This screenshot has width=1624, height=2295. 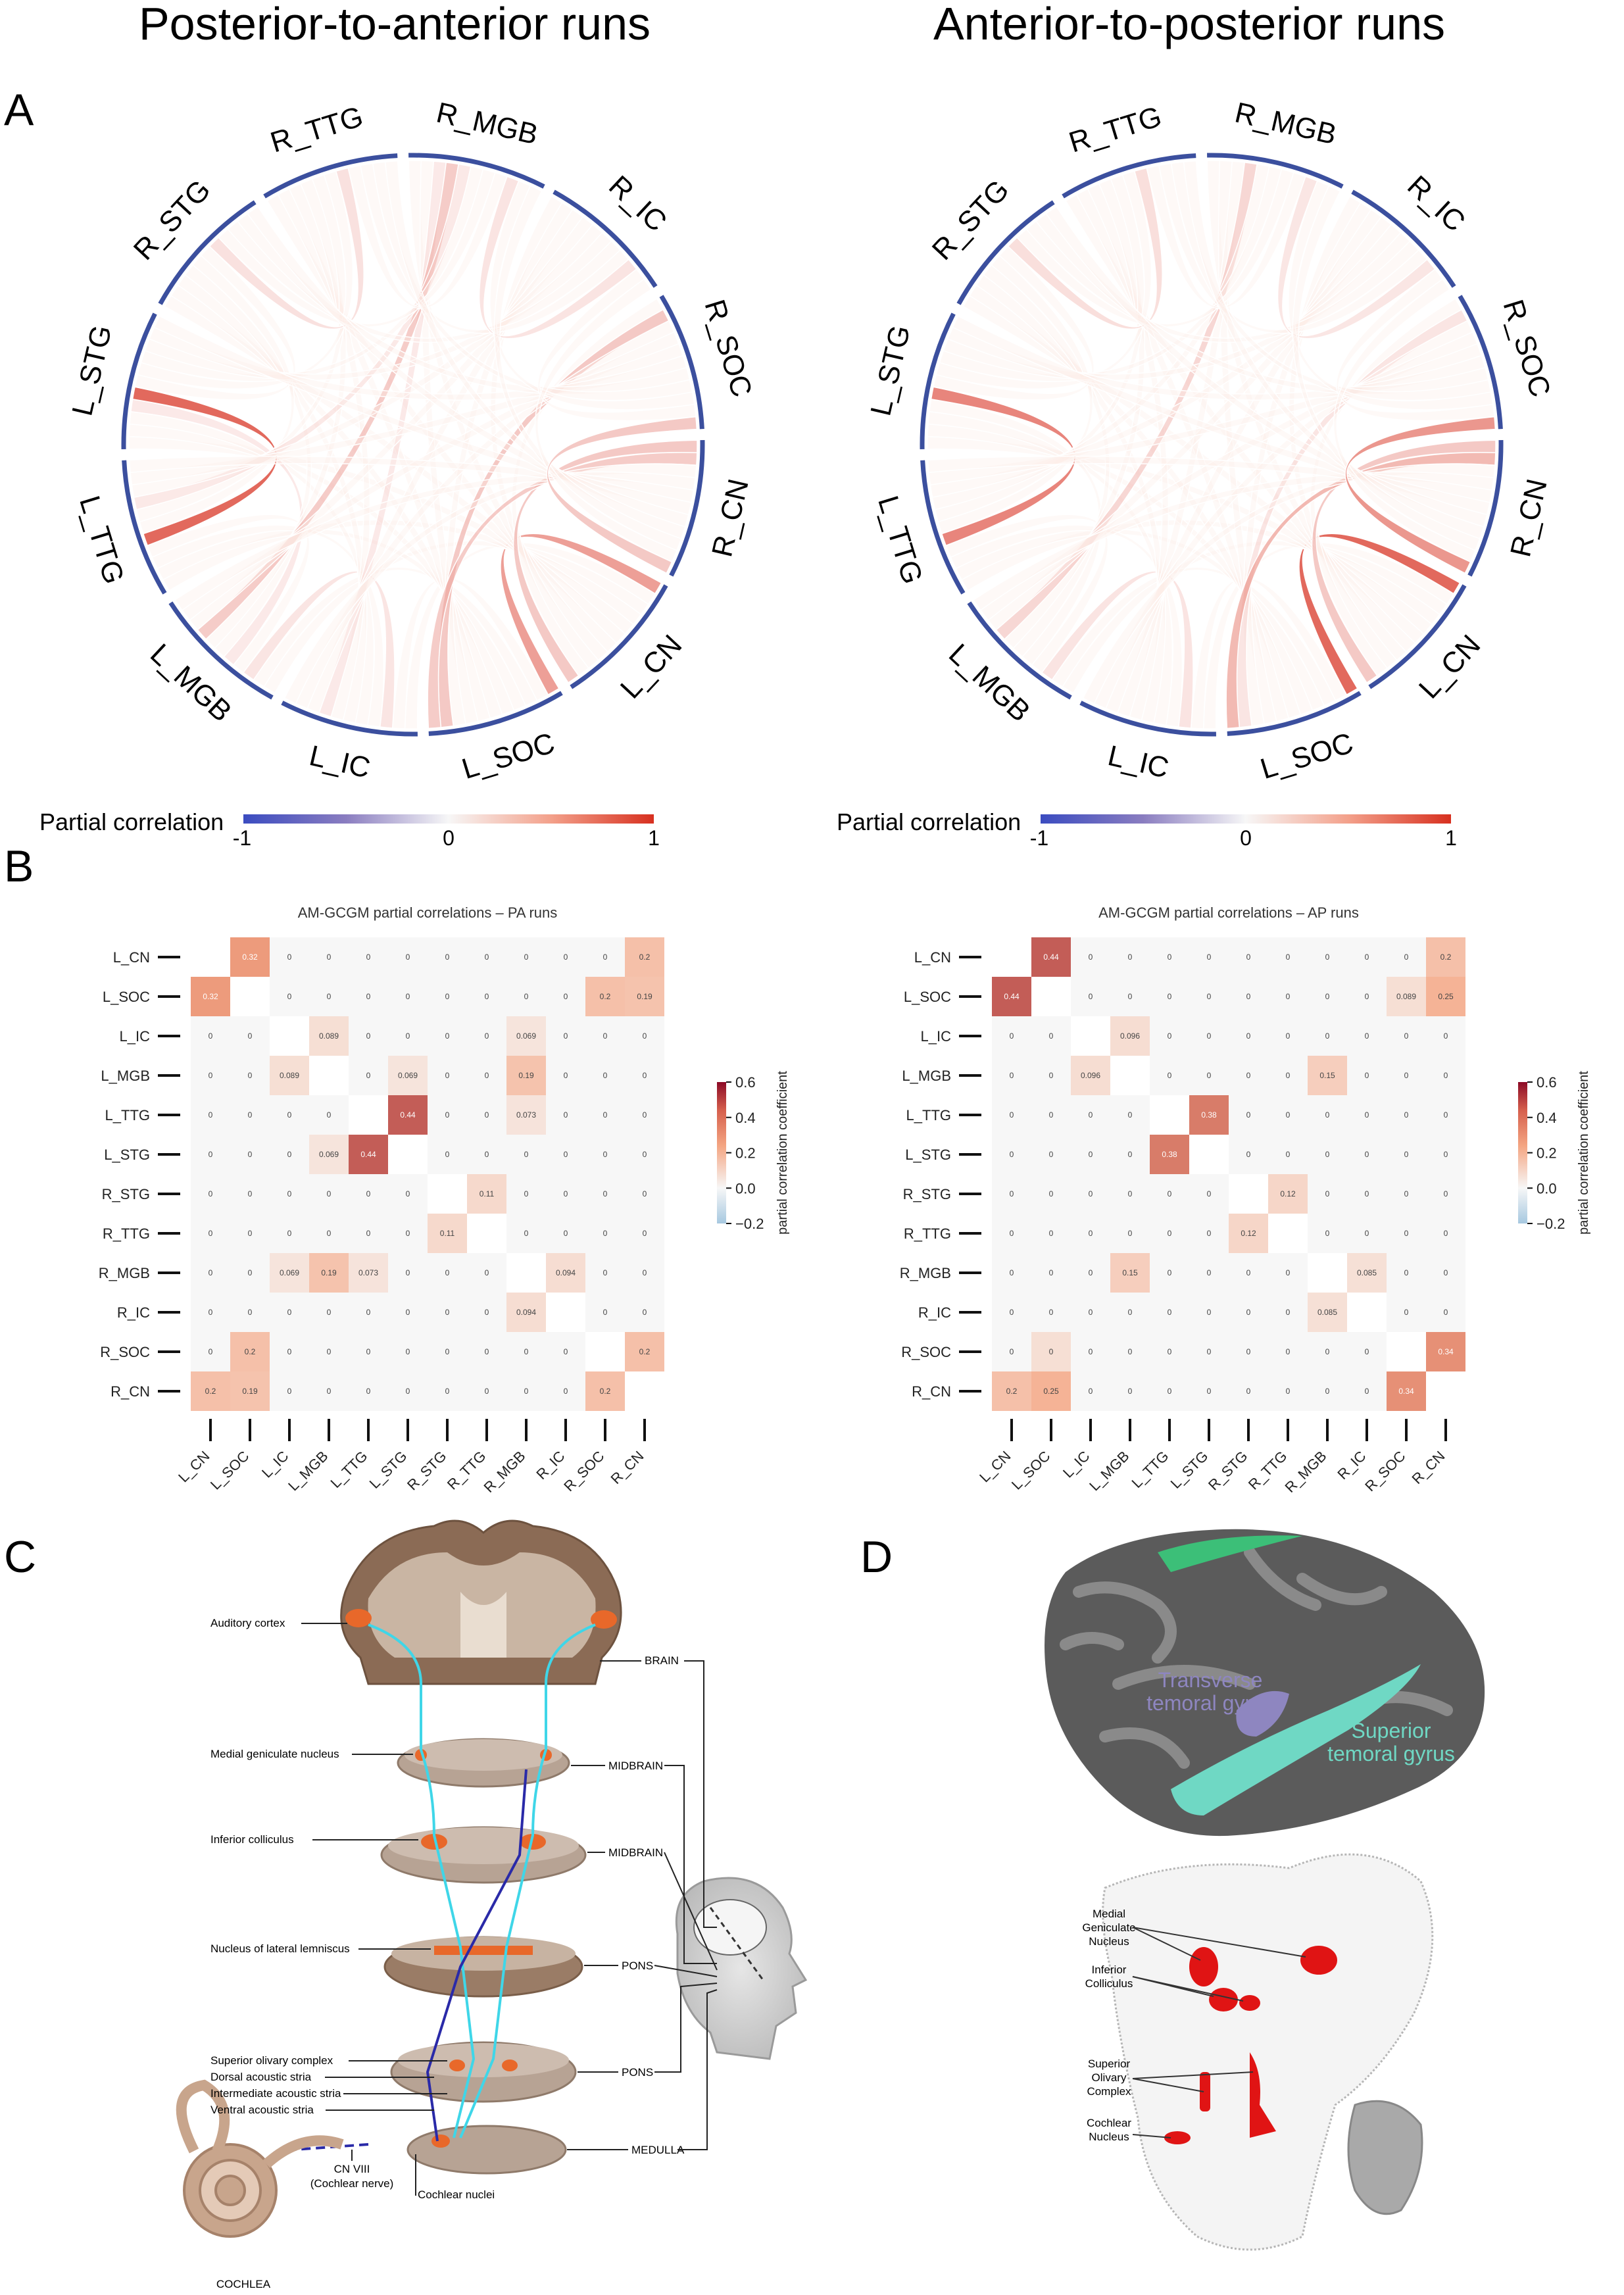 What do you see at coordinates (1031, 1470) in the screenshot?
I see `heatmap-col-label: L_SOC` at bounding box center [1031, 1470].